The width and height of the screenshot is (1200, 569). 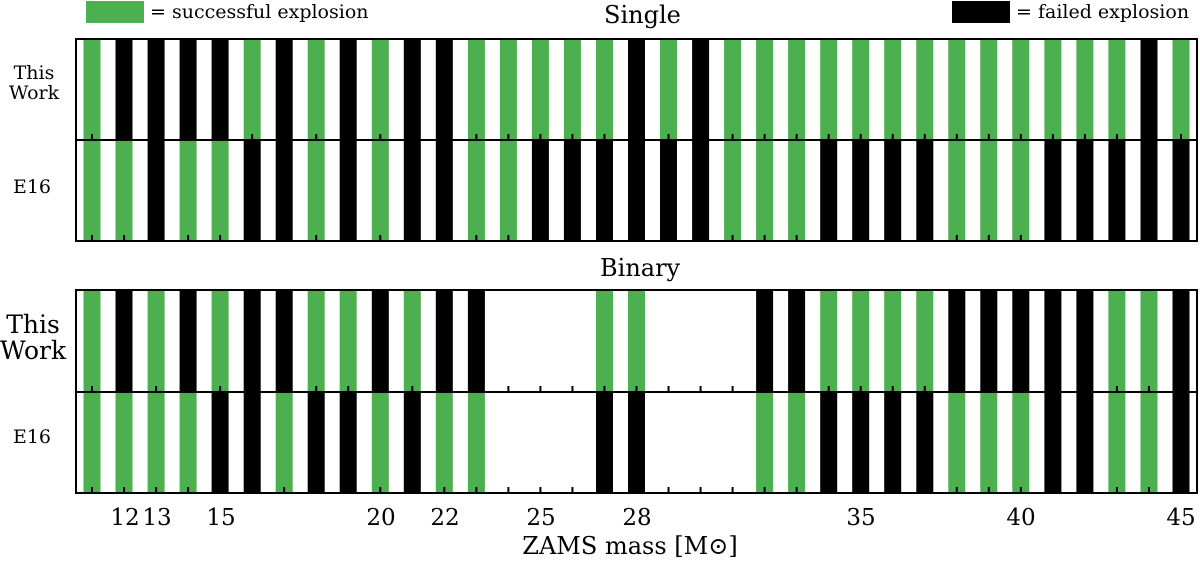 I want to click on x-axis-label: ZAMS mass [M⊙], so click(x=630, y=546).